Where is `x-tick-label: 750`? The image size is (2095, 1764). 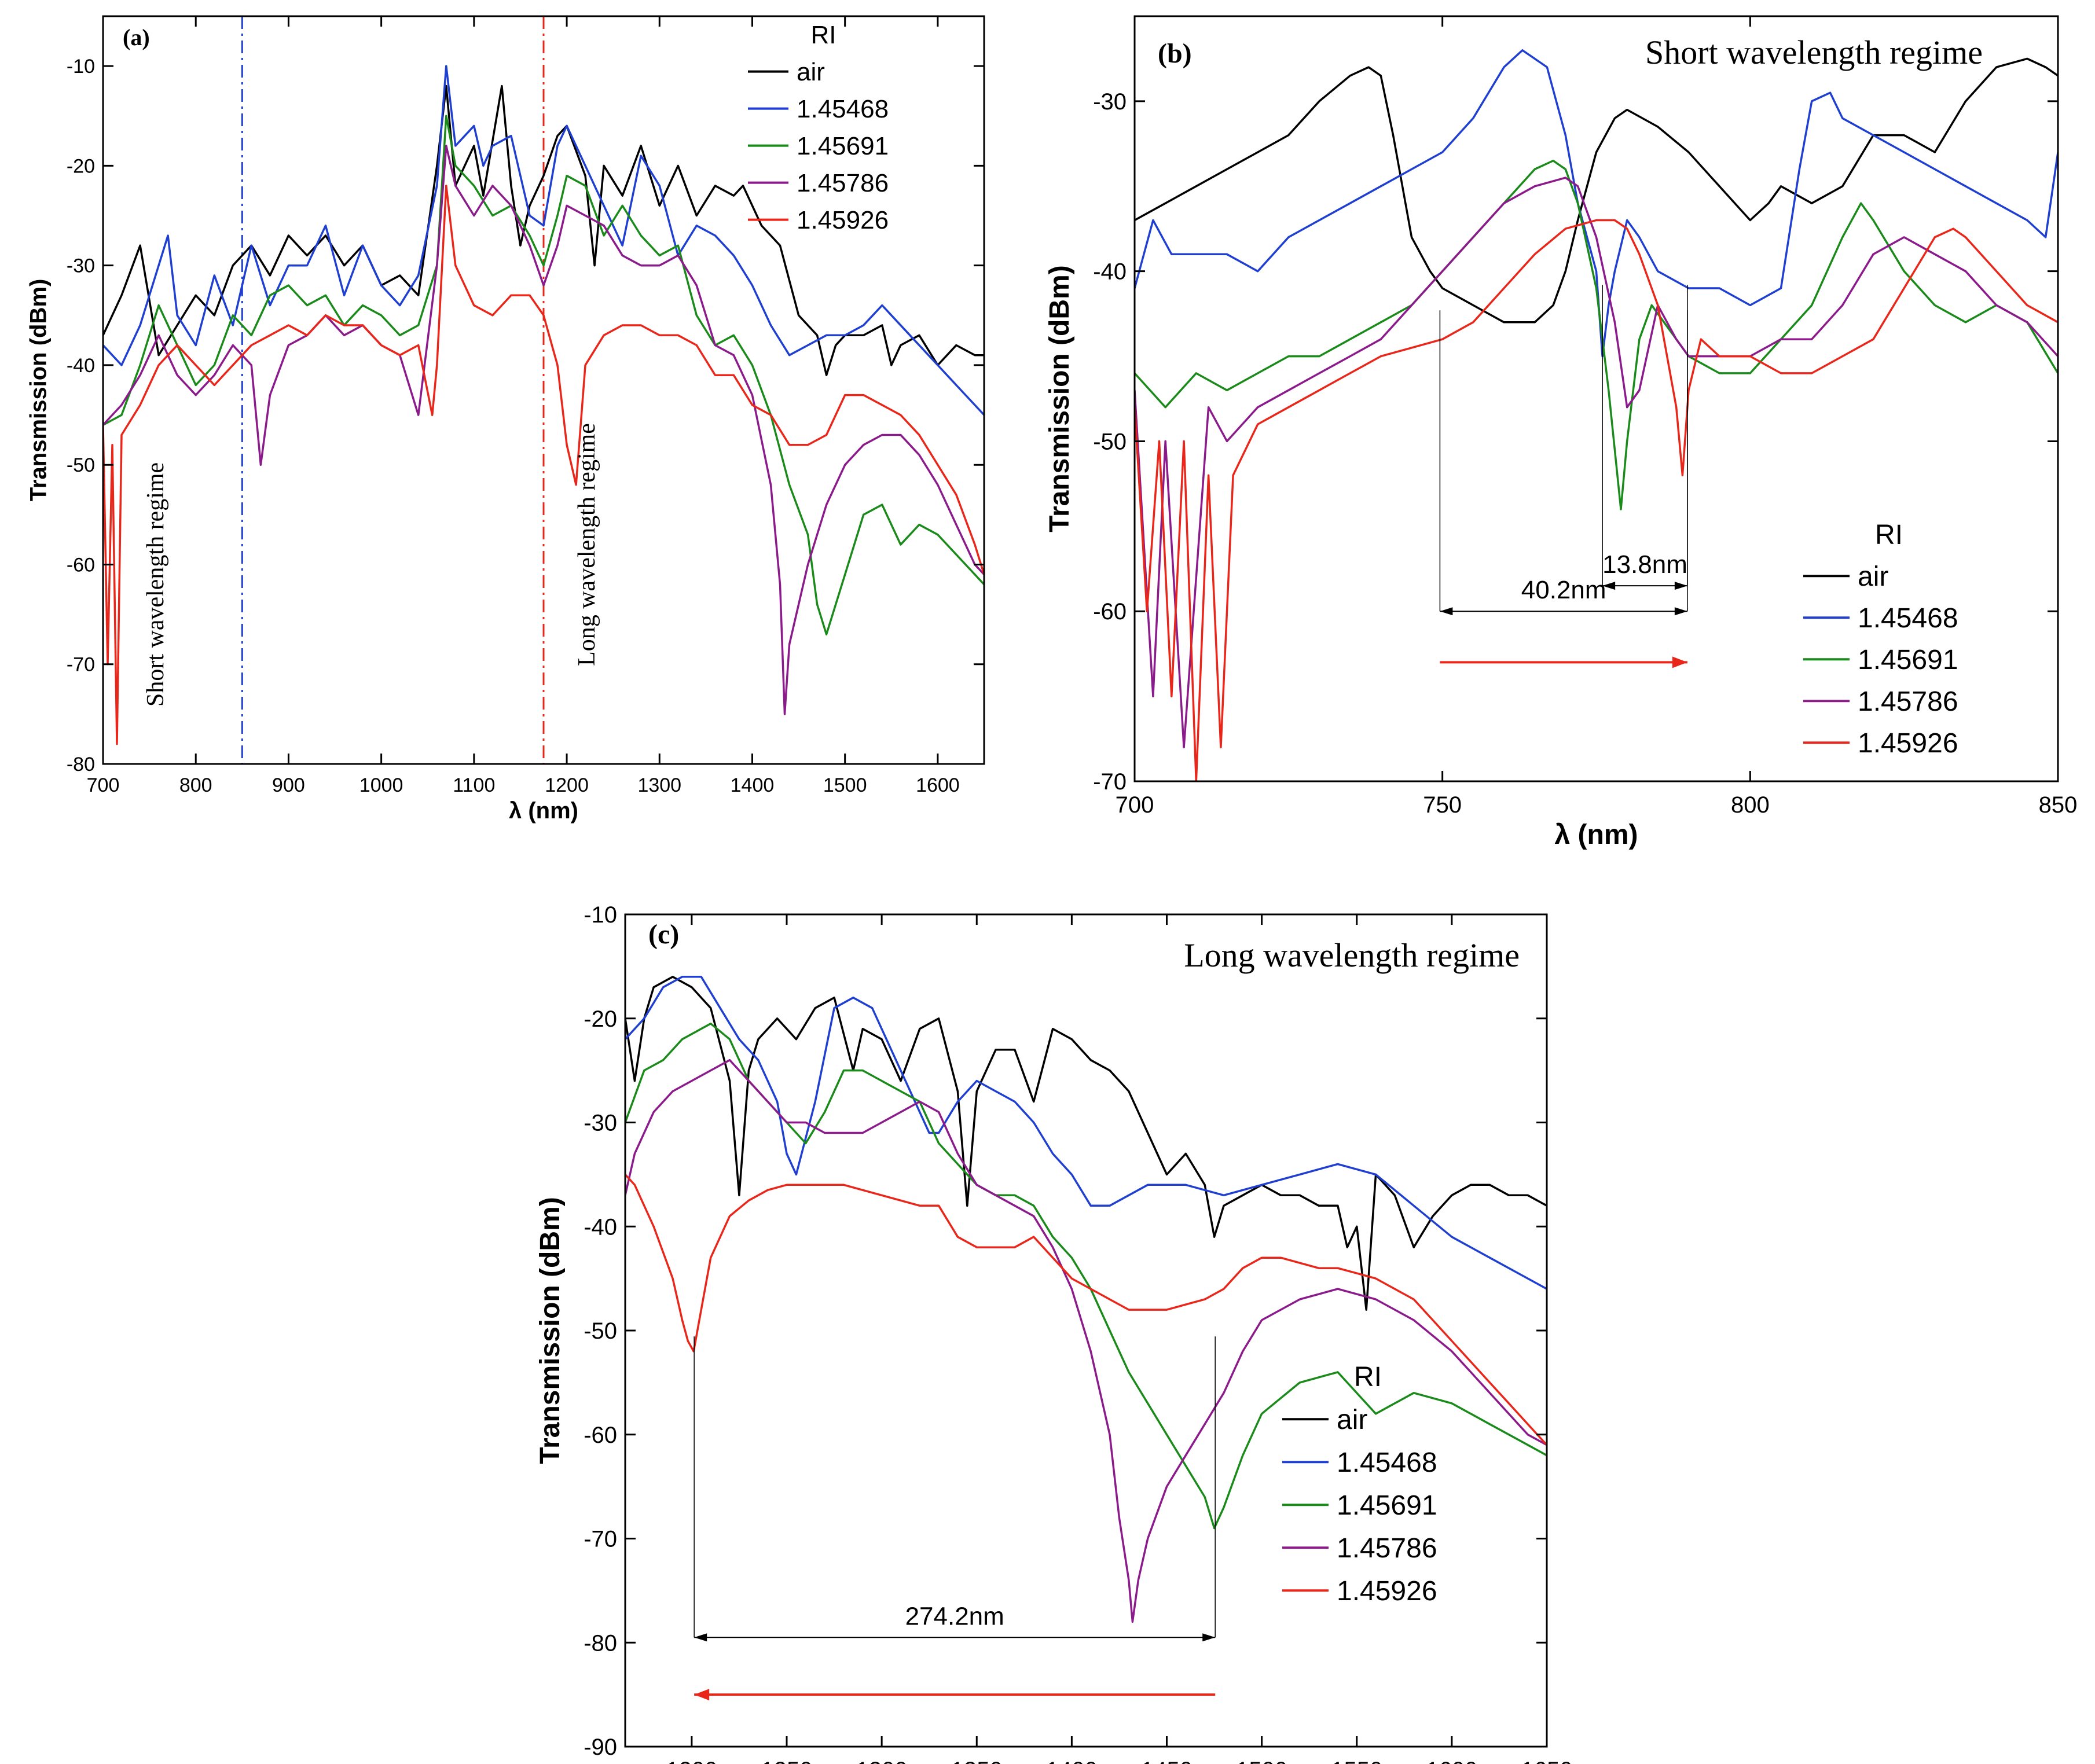
x-tick-label: 750 is located at coordinates (1442, 805).